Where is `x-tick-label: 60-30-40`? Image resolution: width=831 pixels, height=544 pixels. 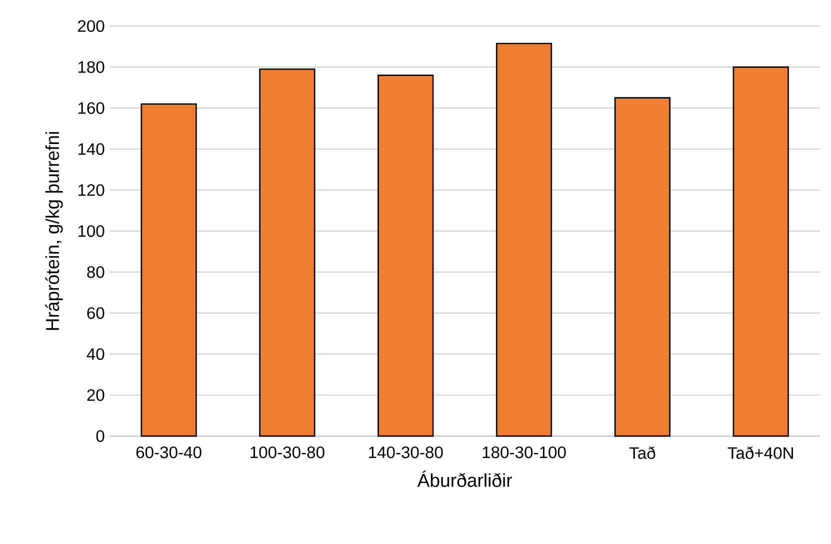 x-tick-label: 60-30-40 is located at coordinates (169, 452).